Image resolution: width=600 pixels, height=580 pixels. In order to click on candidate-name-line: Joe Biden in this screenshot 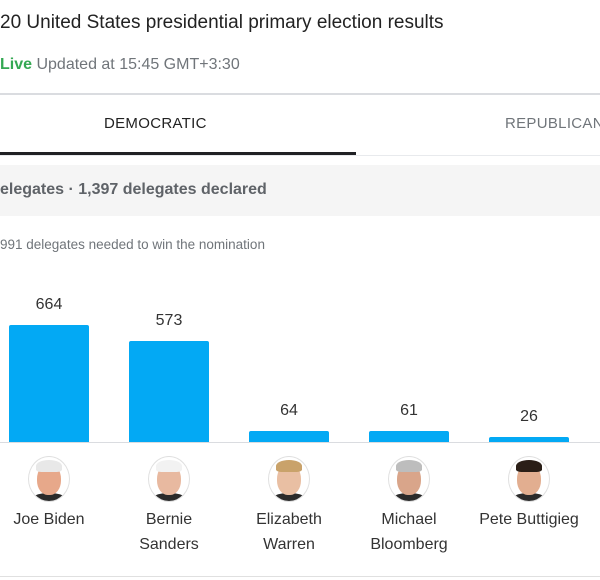, I will do `click(49, 519)`.